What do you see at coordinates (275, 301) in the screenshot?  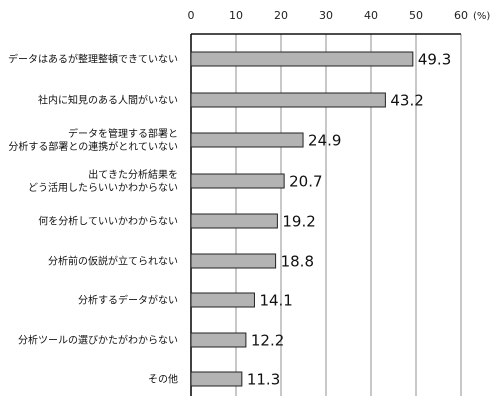 I see `data-label: 14.1` at bounding box center [275, 301].